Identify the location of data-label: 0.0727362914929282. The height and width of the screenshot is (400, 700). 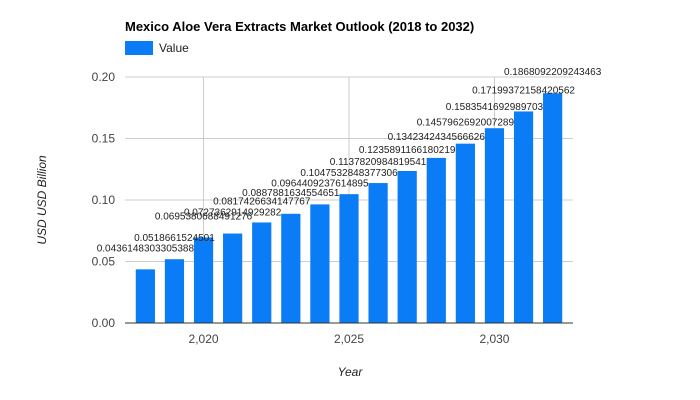
(233, 213).